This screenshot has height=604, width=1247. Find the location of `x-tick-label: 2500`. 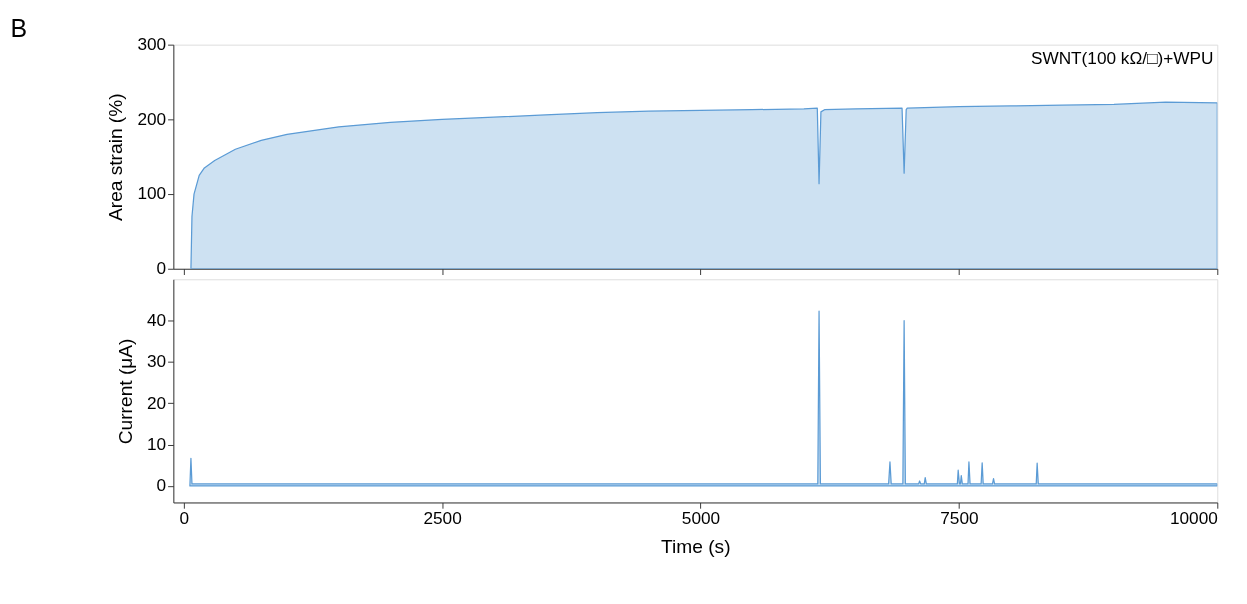

x-tick-label: 2500 is located at coordinates (442, 518).